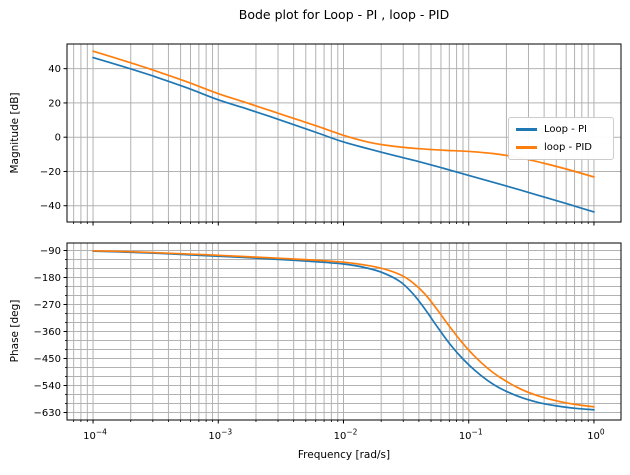  I want to click on y-tick-label: −360, so click(47, 332).